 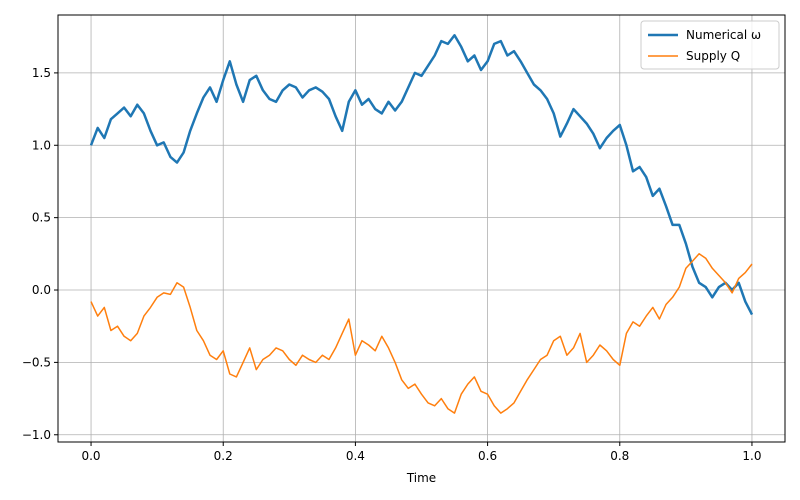 I want to click on legend-box, so click(x=710, y=45).